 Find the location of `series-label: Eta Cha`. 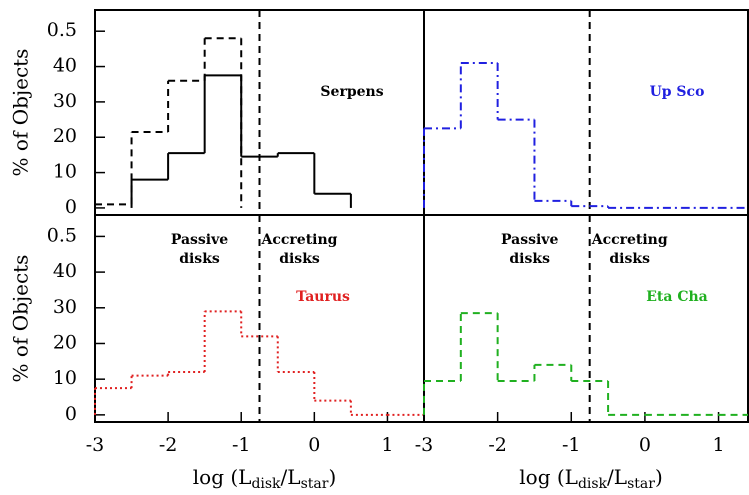

series-label: Eta Cha is located at coordinates (676, 297).